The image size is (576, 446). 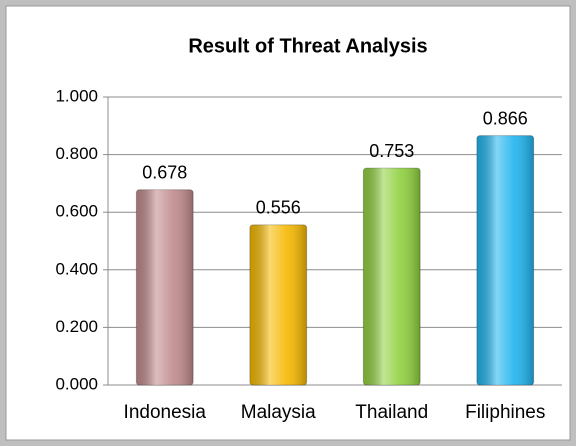 What do you see at coordinates (278, 412) in the screenshot?
I see `x-tick-label: Malaysia` at bounding box center [278, 412].